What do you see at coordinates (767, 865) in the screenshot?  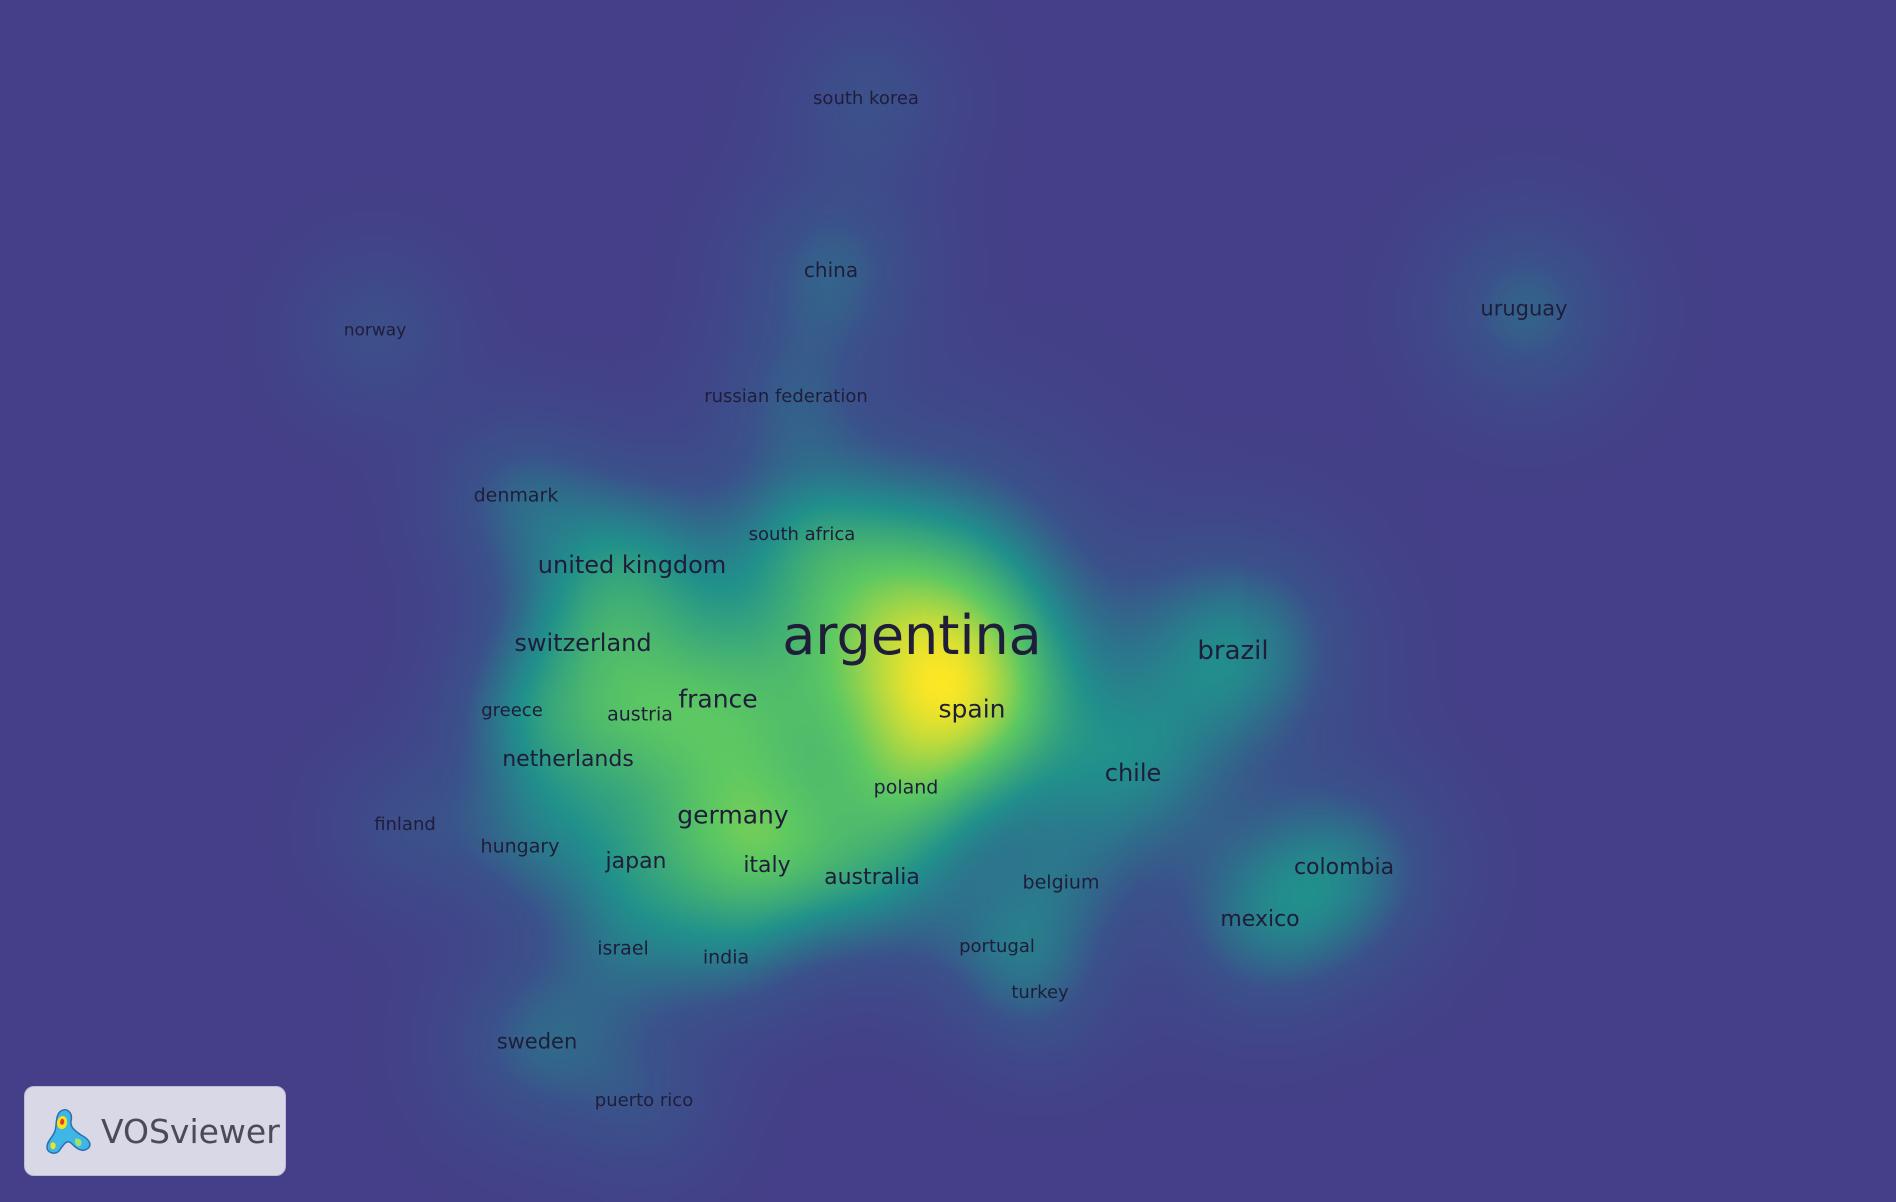 I see `country-label-italy: italy` at bounding box center [767, 865].